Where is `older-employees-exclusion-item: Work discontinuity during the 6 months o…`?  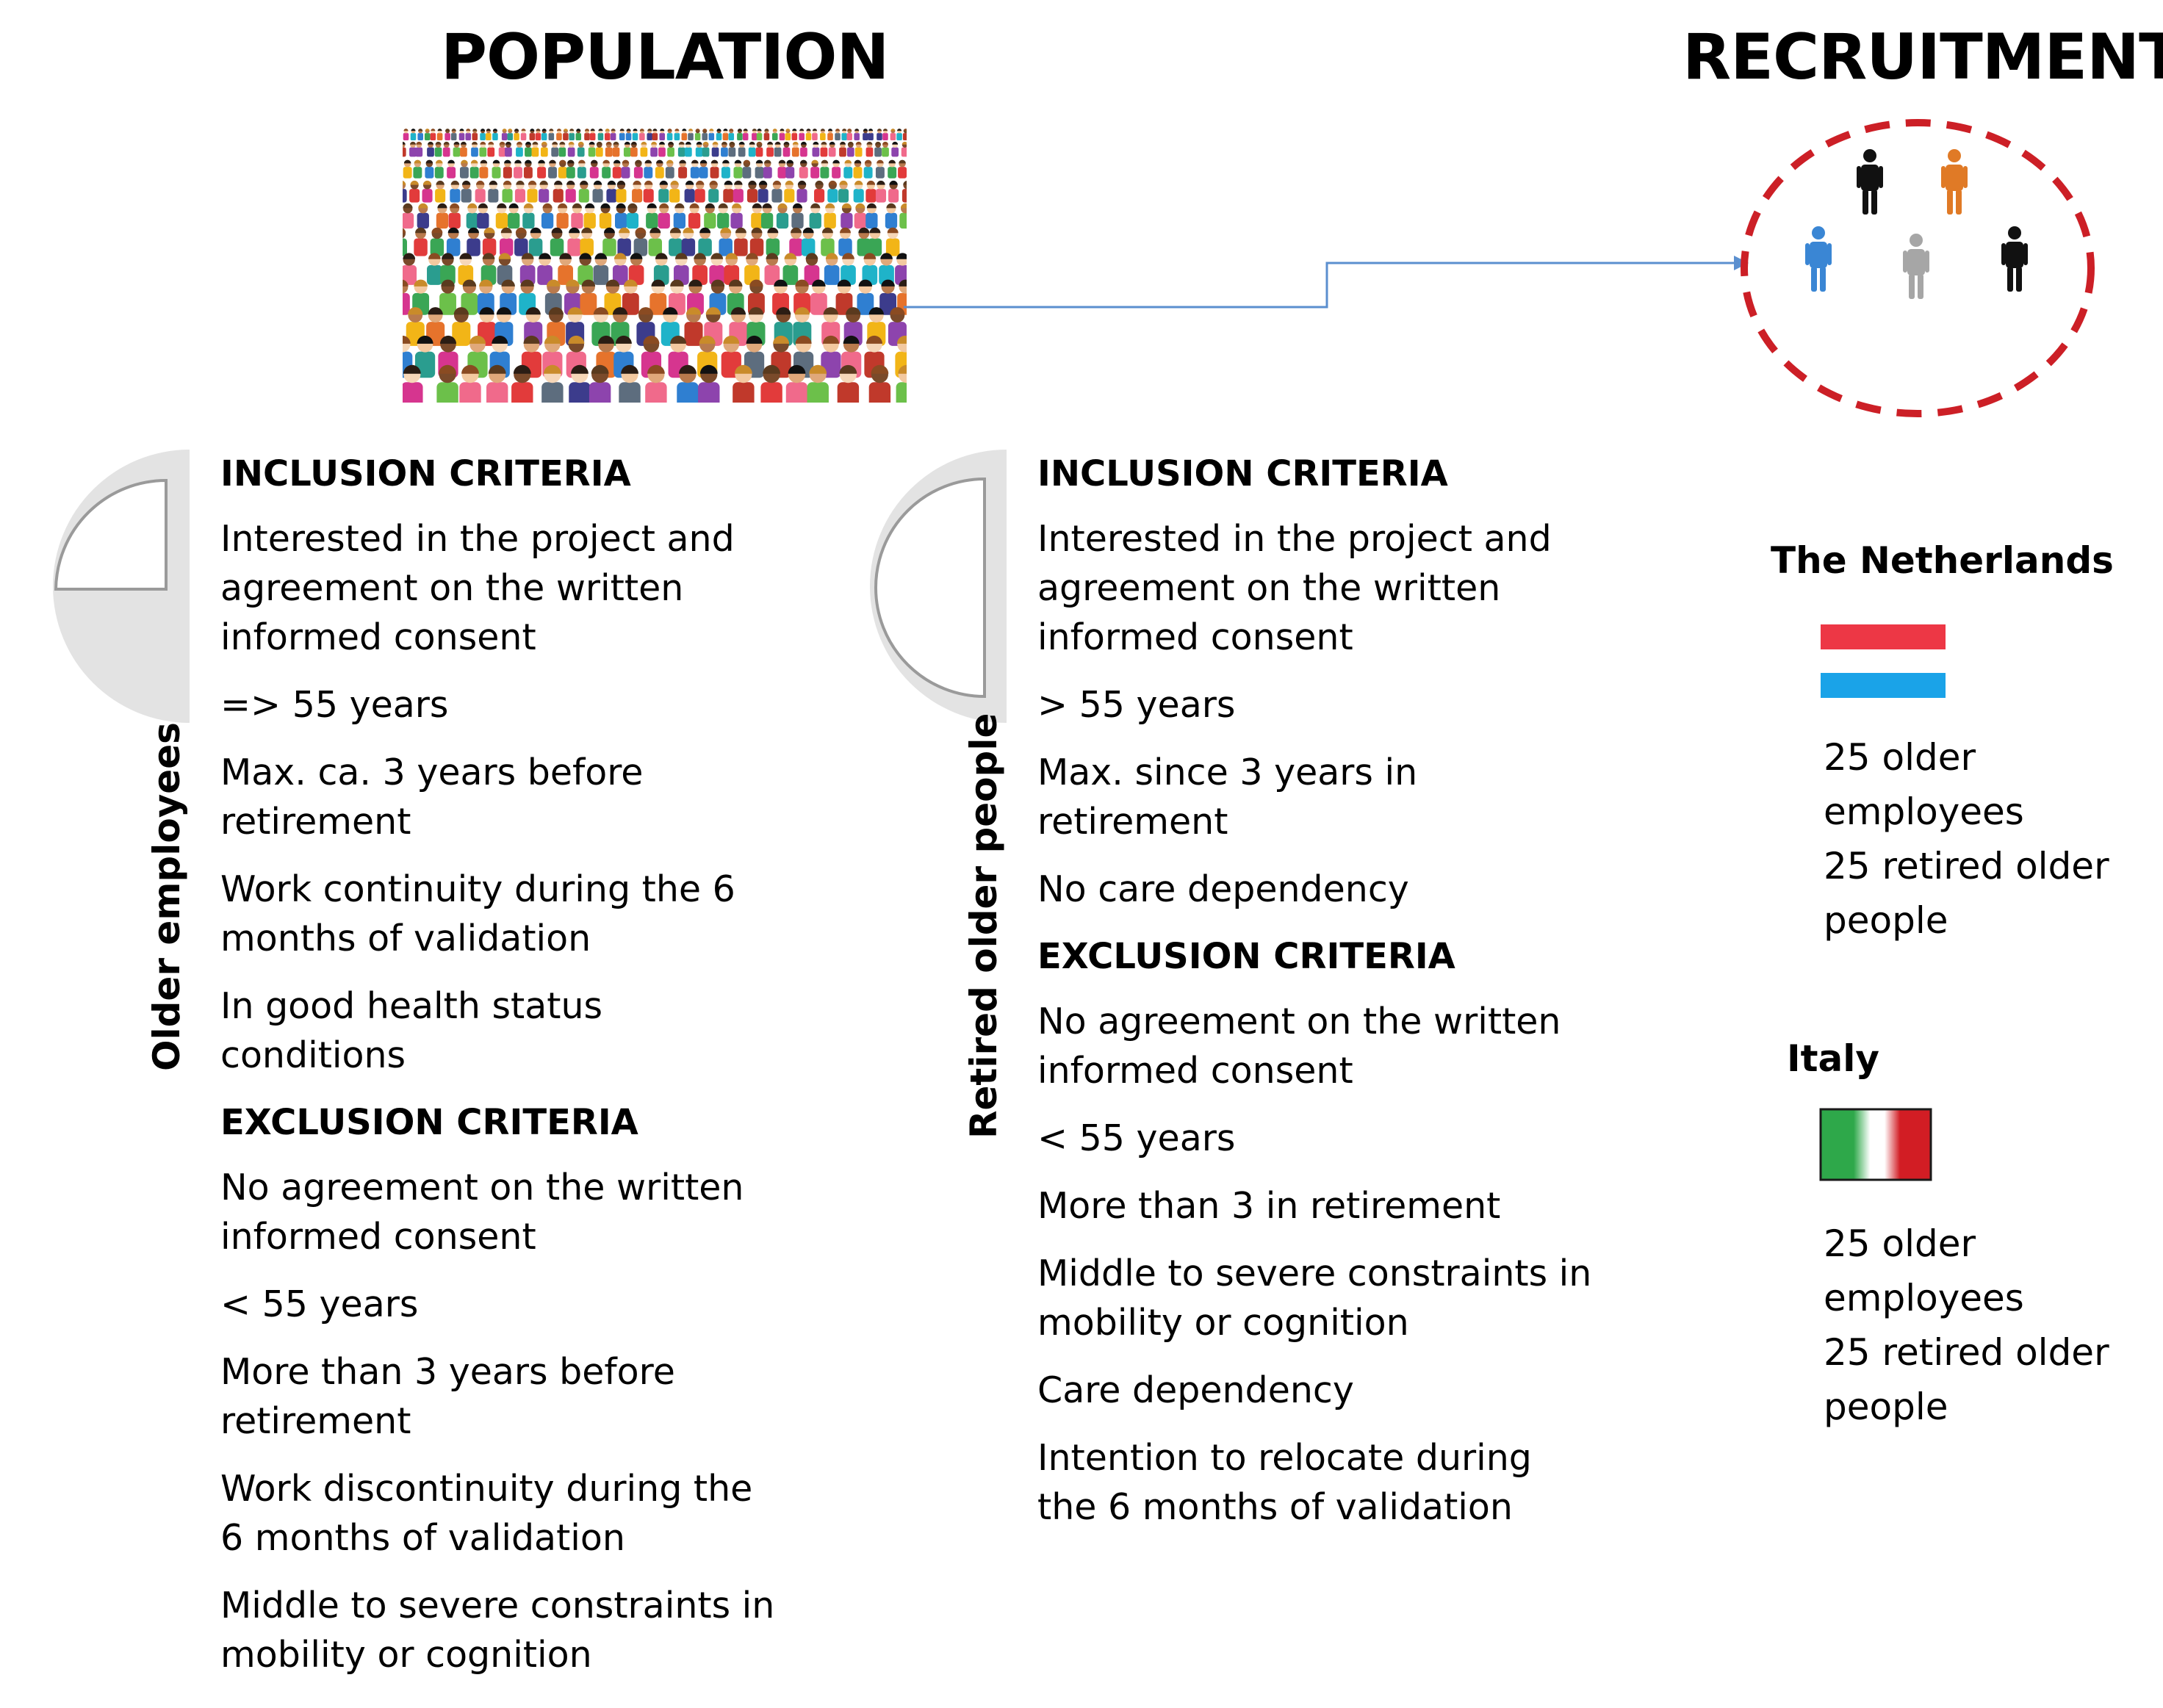
older-employees-exclusion-item: Work discontinuity during the 6 months o… is located at coordinates (486, 1513).